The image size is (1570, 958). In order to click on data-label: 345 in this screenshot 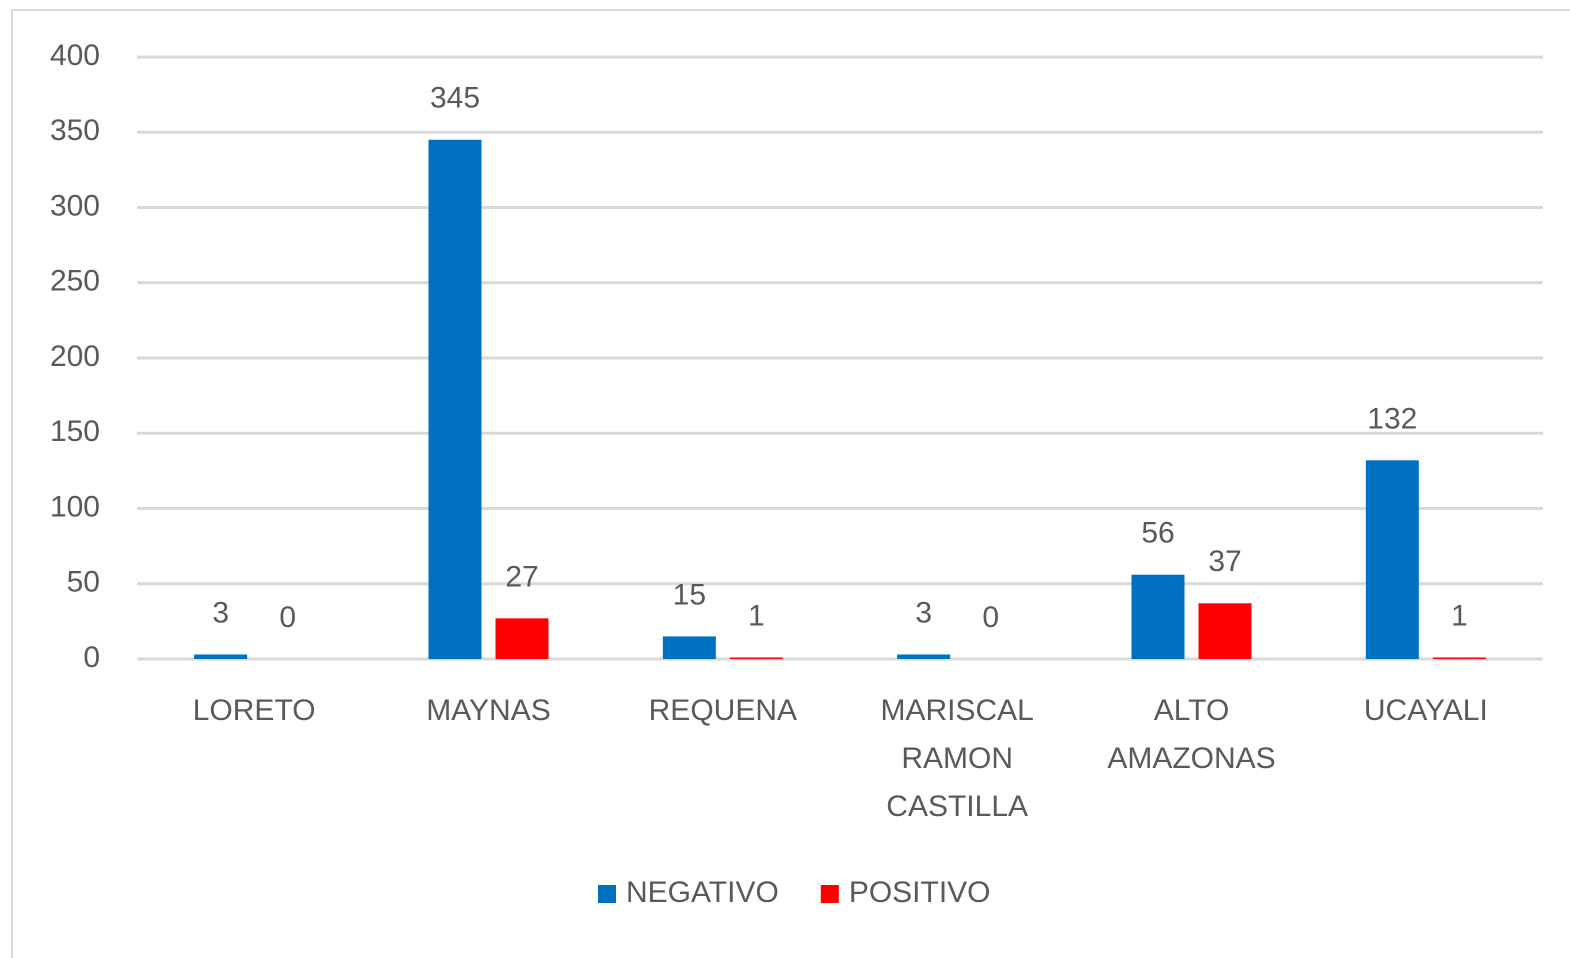, I will do `click(455, 98)`.